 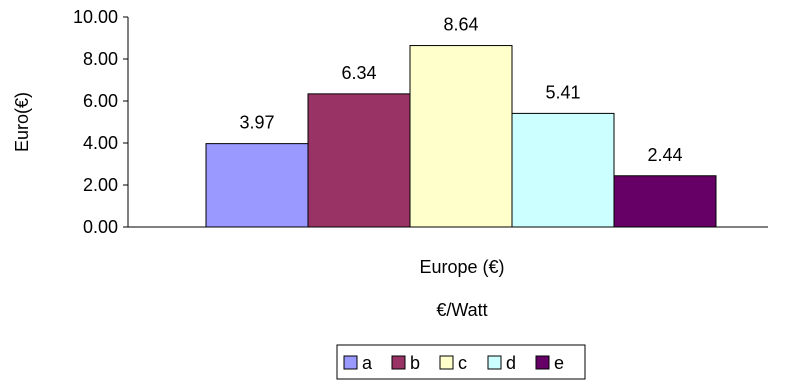 What do you see at coordinates (100, 143) in the screenshot?
I see `y-tick-label: 4.00` at bounding box center [100, 143].